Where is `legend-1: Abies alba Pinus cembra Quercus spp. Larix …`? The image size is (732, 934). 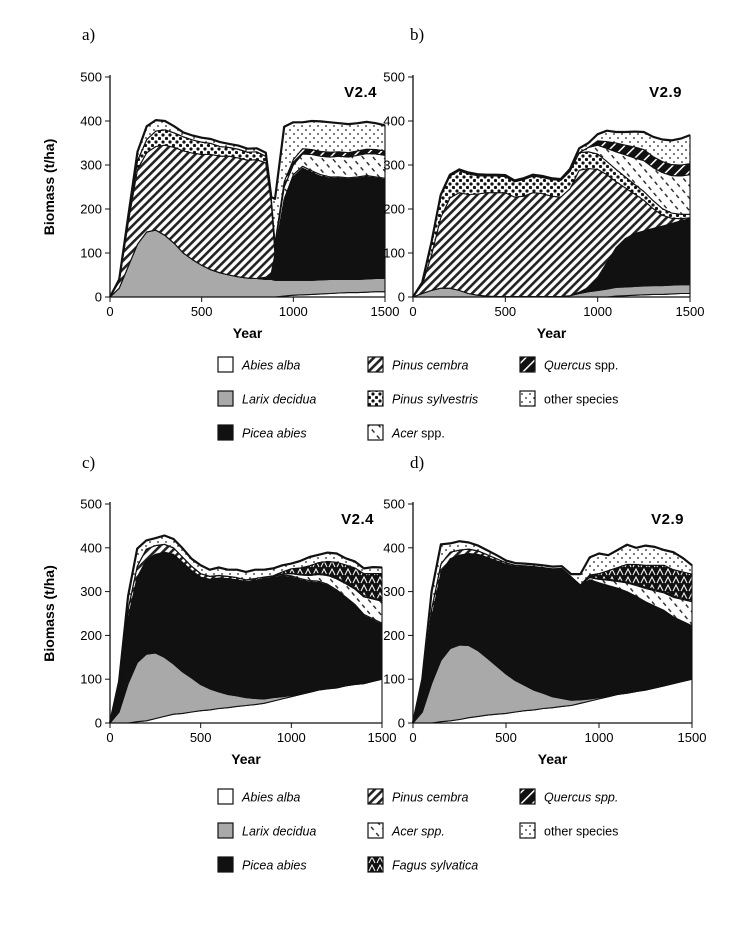
legend-1: Abies alba Pinus cembra Quercus spp. Larix … is located at coordinates (417, 830).